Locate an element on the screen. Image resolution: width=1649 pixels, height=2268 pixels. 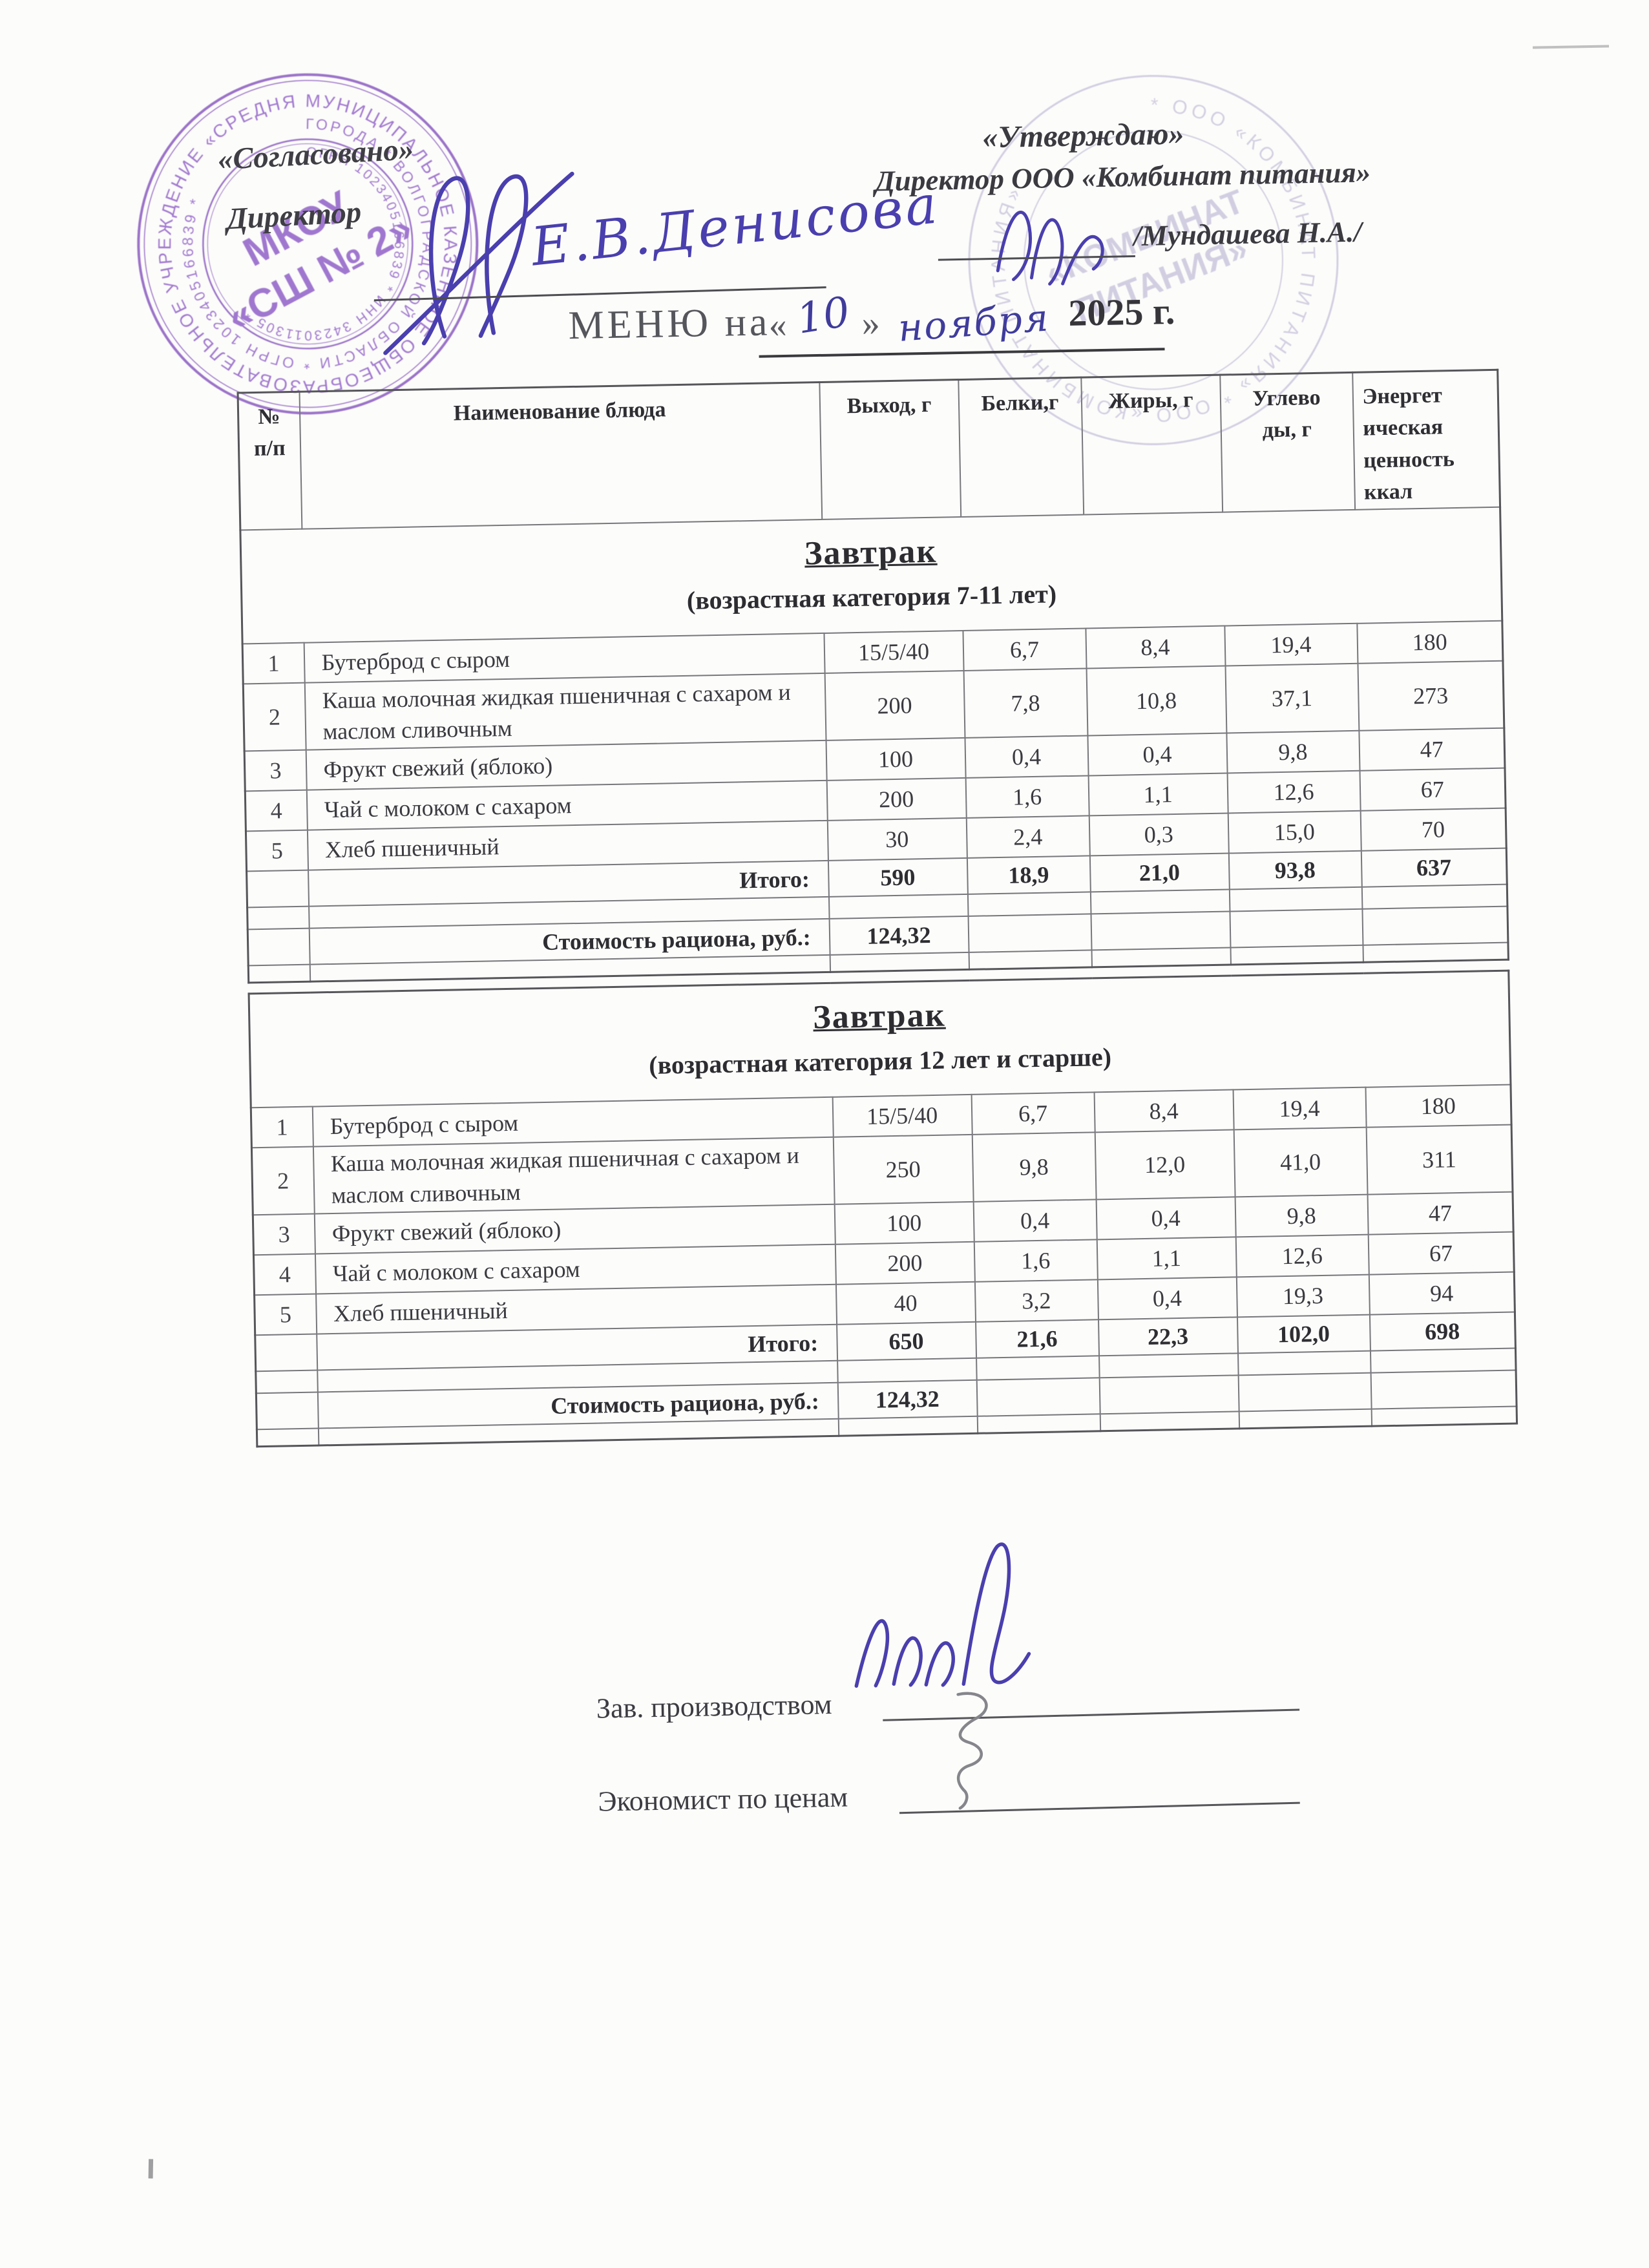
dish-protein: 3,2 is located at coordinates (1036, 1301).